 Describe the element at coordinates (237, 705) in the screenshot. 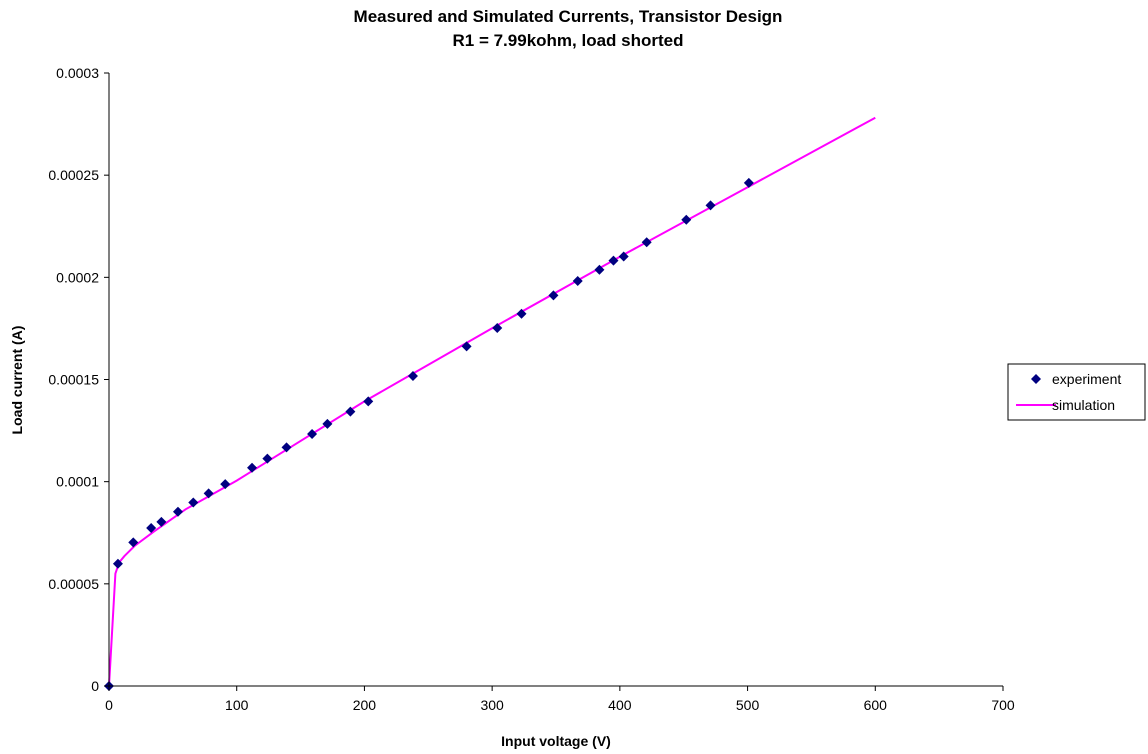

I see `x-tick-label: 100` at that location.